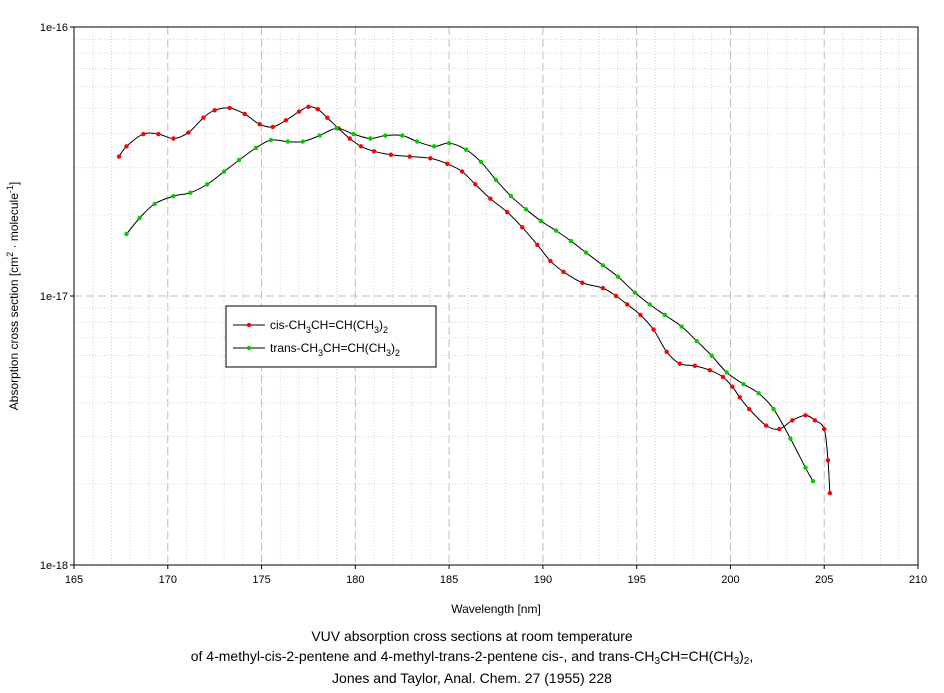 The image size is (944, 693). I want to click on legend-marker-cis, so click(249, 325).